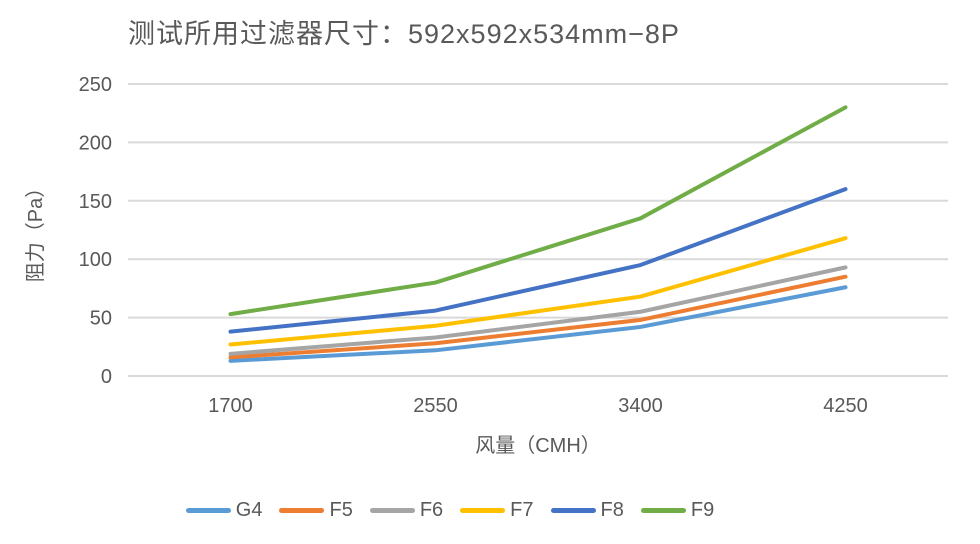 This screenshot has height=544, width=980. What do you see at coordinates (392, 510) in the screenshot?
I see `legend-swatch-F6` at bounding box center [392, 510].